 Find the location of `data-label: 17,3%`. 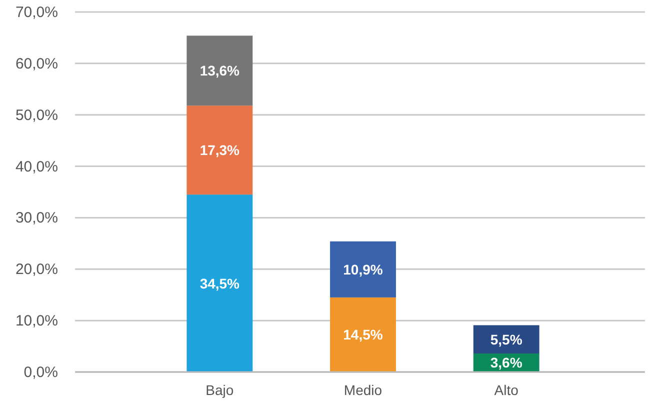

data-label: 17,3% is located at coordinates (220, 150).